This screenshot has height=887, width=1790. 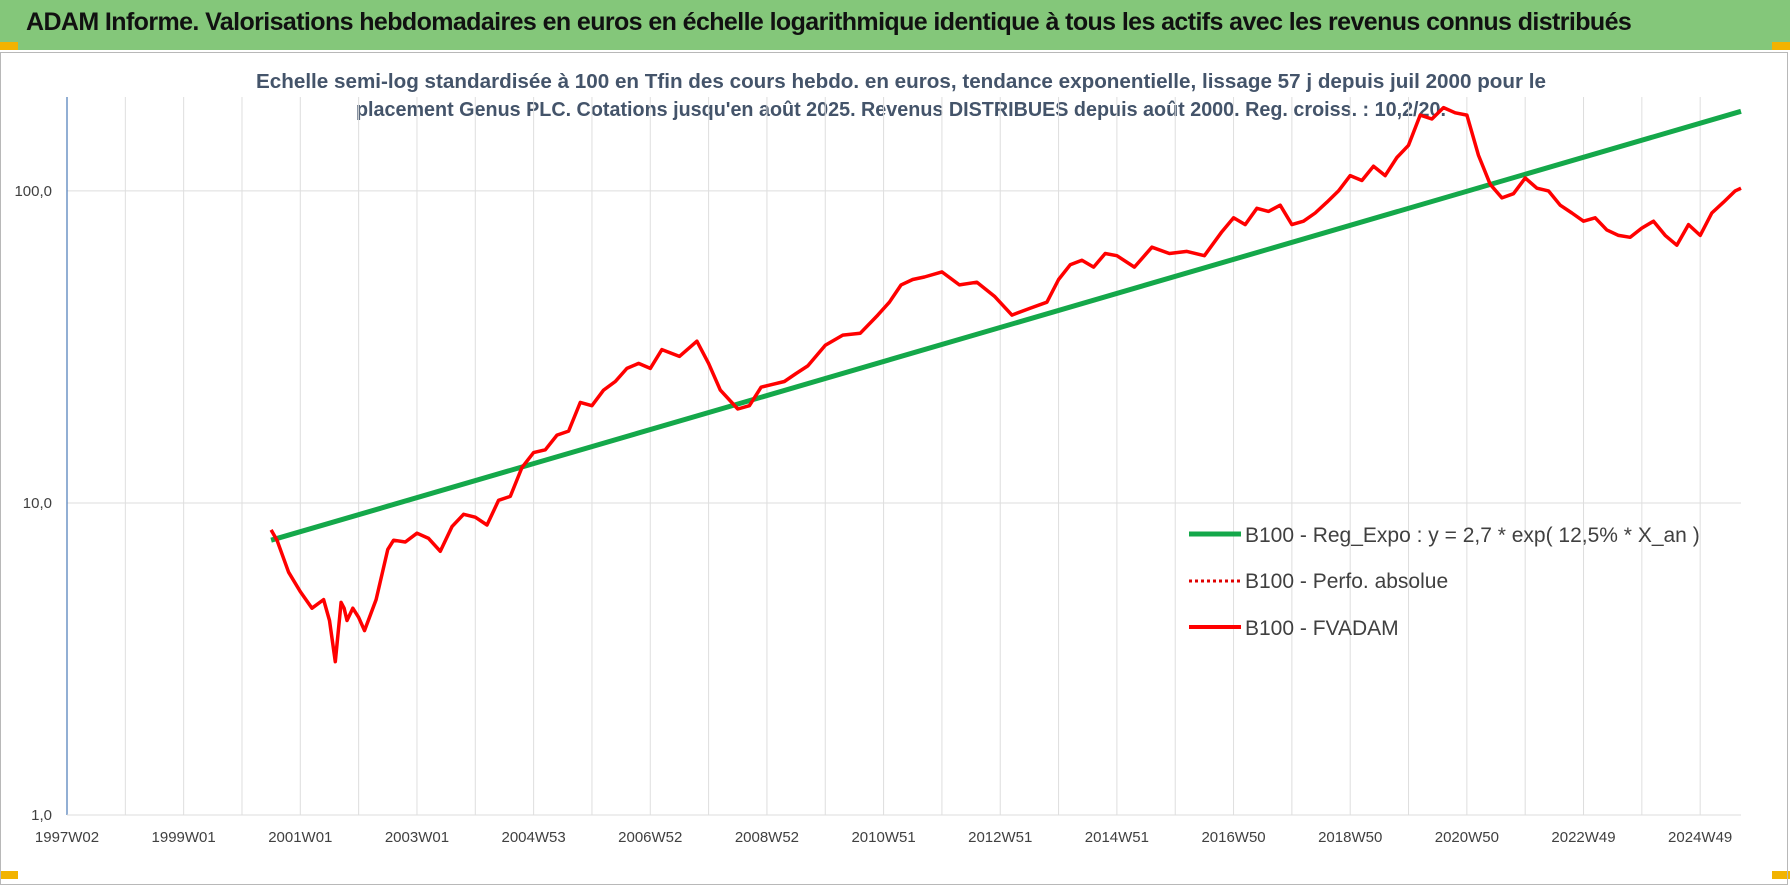 I want to click on x-tick-label: 2012W51, so click(x=1000, y=837).